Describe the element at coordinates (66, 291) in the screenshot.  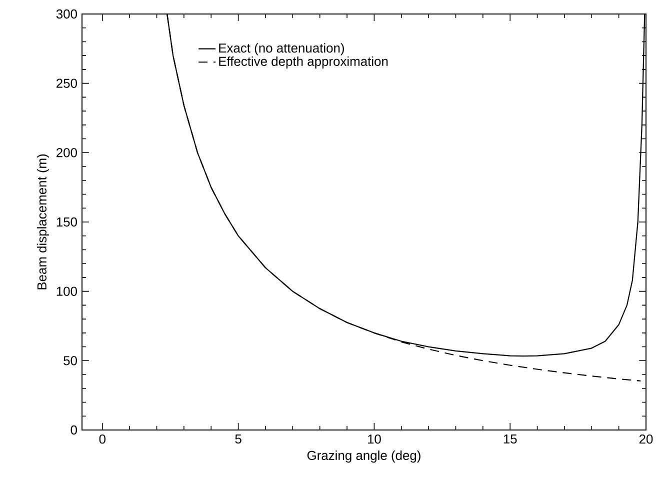
I see `y-tick-label: 100` at that location.